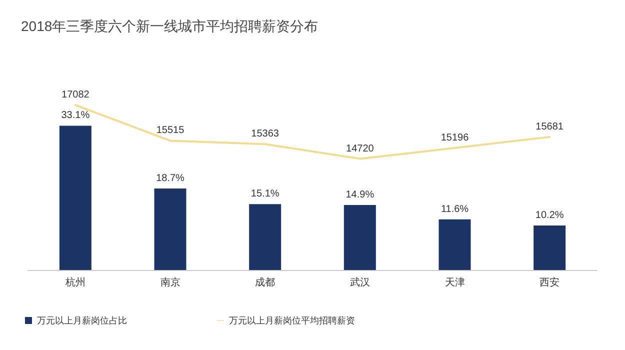 This screenshot has width=625, height=350. Describe the element at coordinates (75, 116) in the screenshot. I see `data-label: 33.1%` at that location.